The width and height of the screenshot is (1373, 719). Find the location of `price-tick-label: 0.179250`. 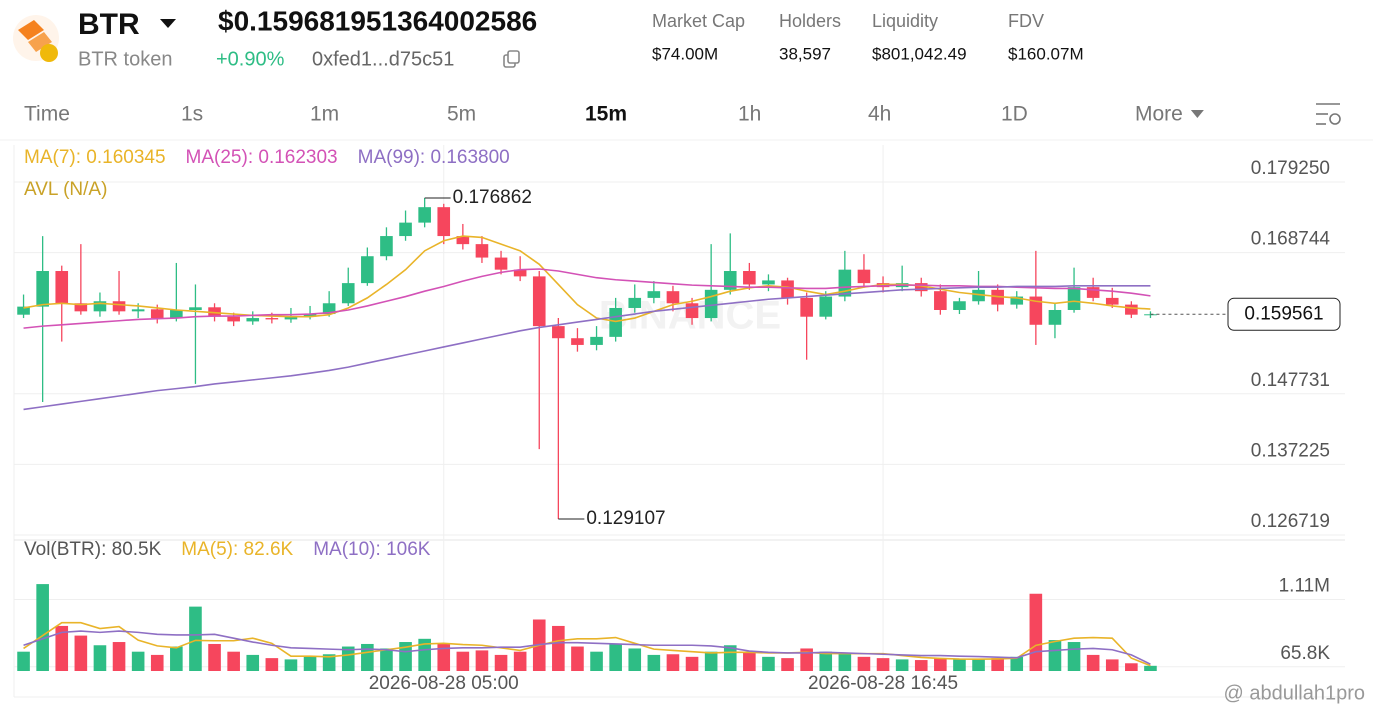

price-tick-label: 0.179250 is located at coordinates (1290, 168).